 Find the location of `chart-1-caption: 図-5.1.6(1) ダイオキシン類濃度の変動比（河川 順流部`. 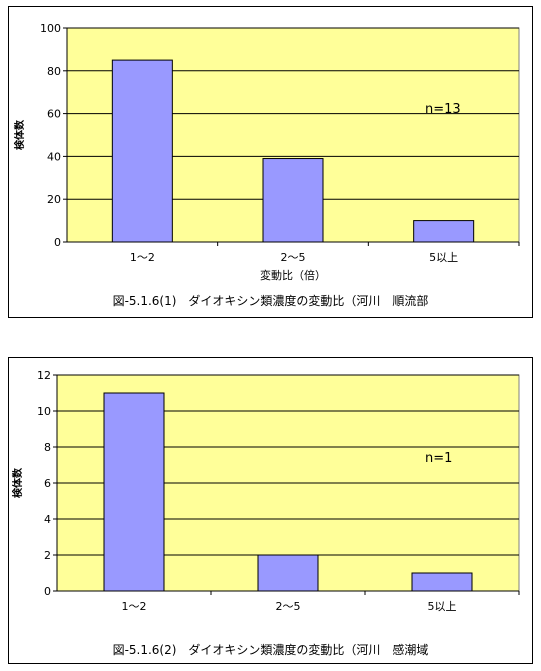

chart-1-caption: 図-5.1.6(1) ダイオキシン類濃度の変動比（河川 順流部 is located at coordinates (270, 301).